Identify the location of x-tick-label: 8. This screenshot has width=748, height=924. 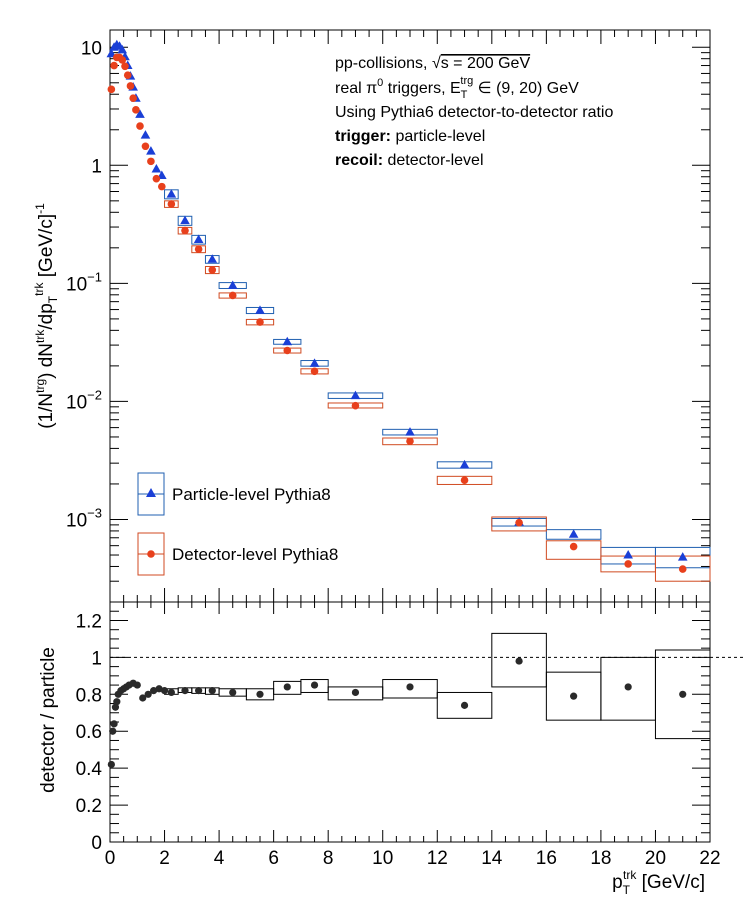
(328, 858).